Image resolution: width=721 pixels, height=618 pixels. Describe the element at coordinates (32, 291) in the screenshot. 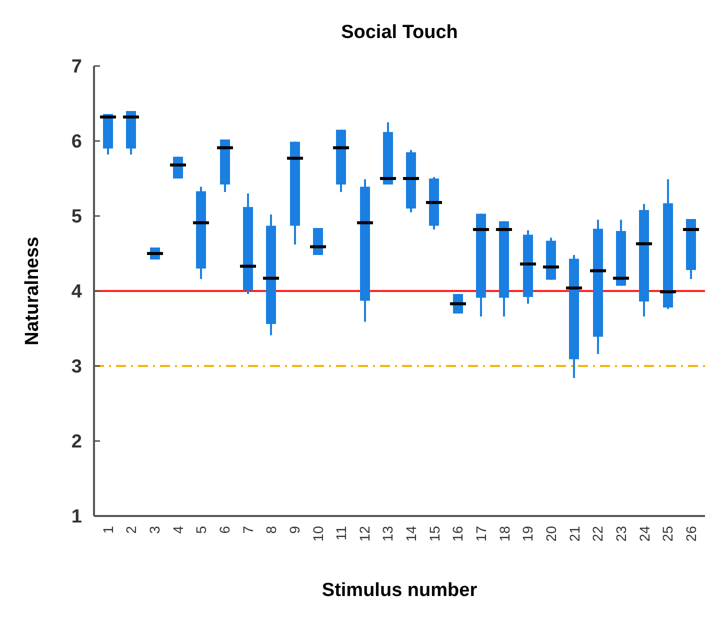

I see `y-axis-title: Naturalness` at that location.